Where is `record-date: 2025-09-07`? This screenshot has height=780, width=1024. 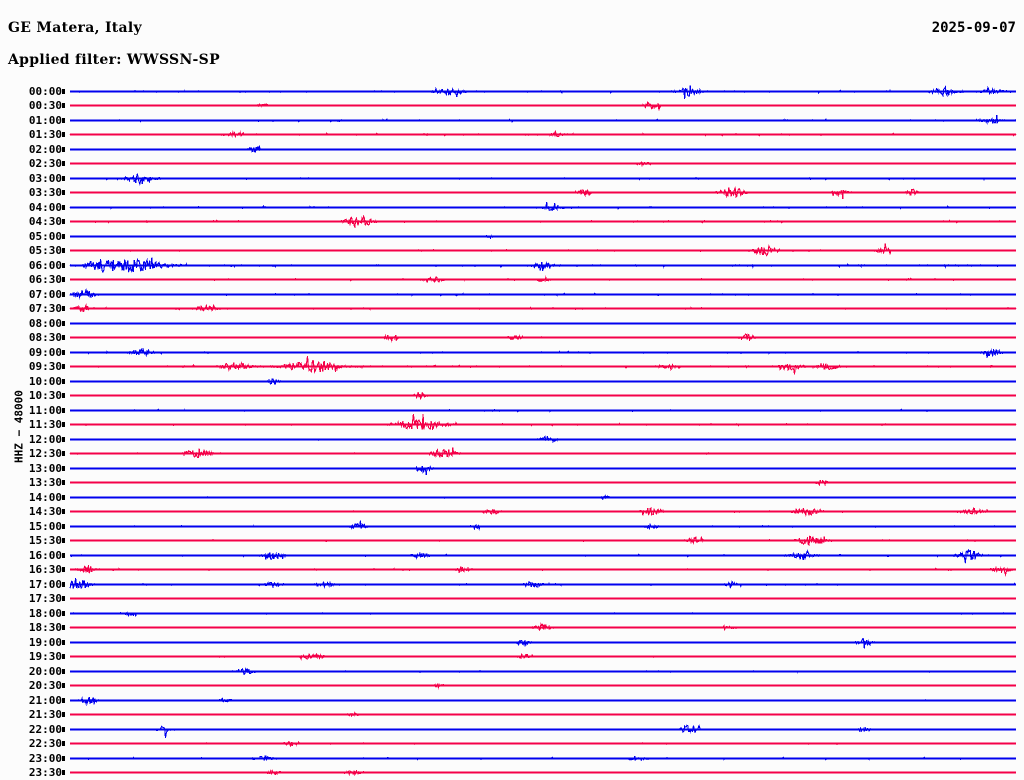
record-date: 2025-09-07 is located at coordinates (973, 28).